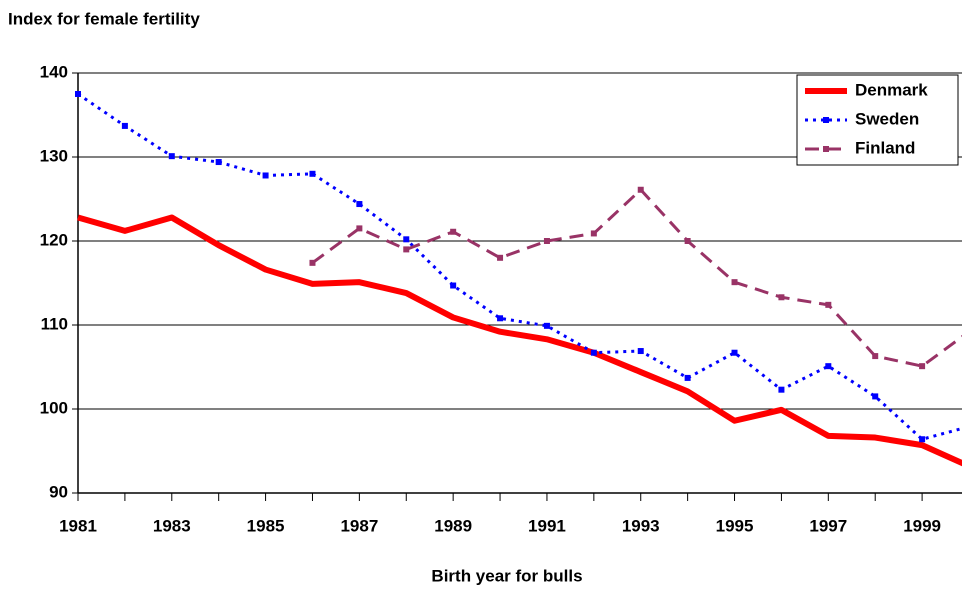 The height and width of the screenshot is (590, 962). Describe the element at coordinates (266, 525) in the screenshot. I see `x-tick-label: 1985` at that location.